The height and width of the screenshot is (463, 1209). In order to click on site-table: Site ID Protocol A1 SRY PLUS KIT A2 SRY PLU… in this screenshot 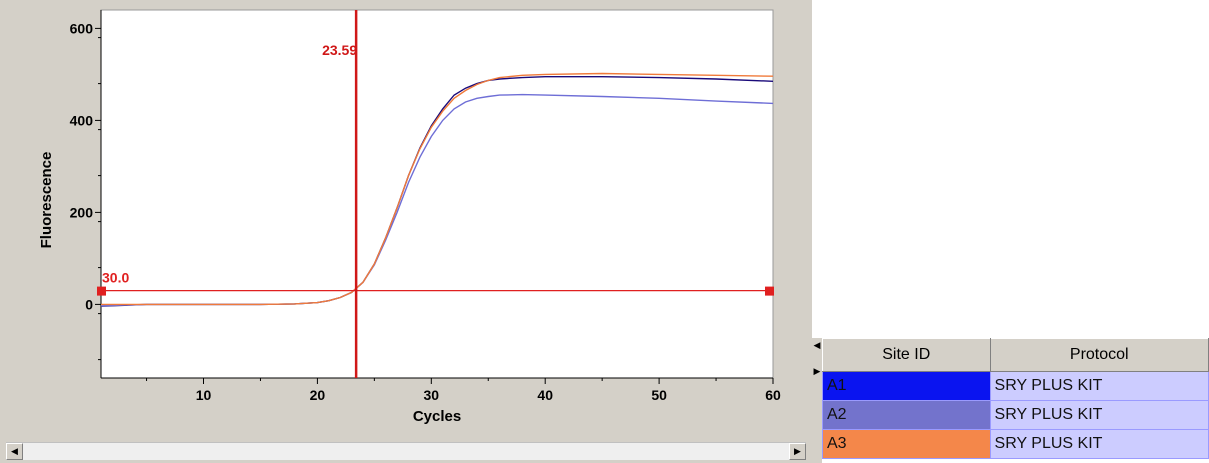, I will do `click(1015, 398)`.